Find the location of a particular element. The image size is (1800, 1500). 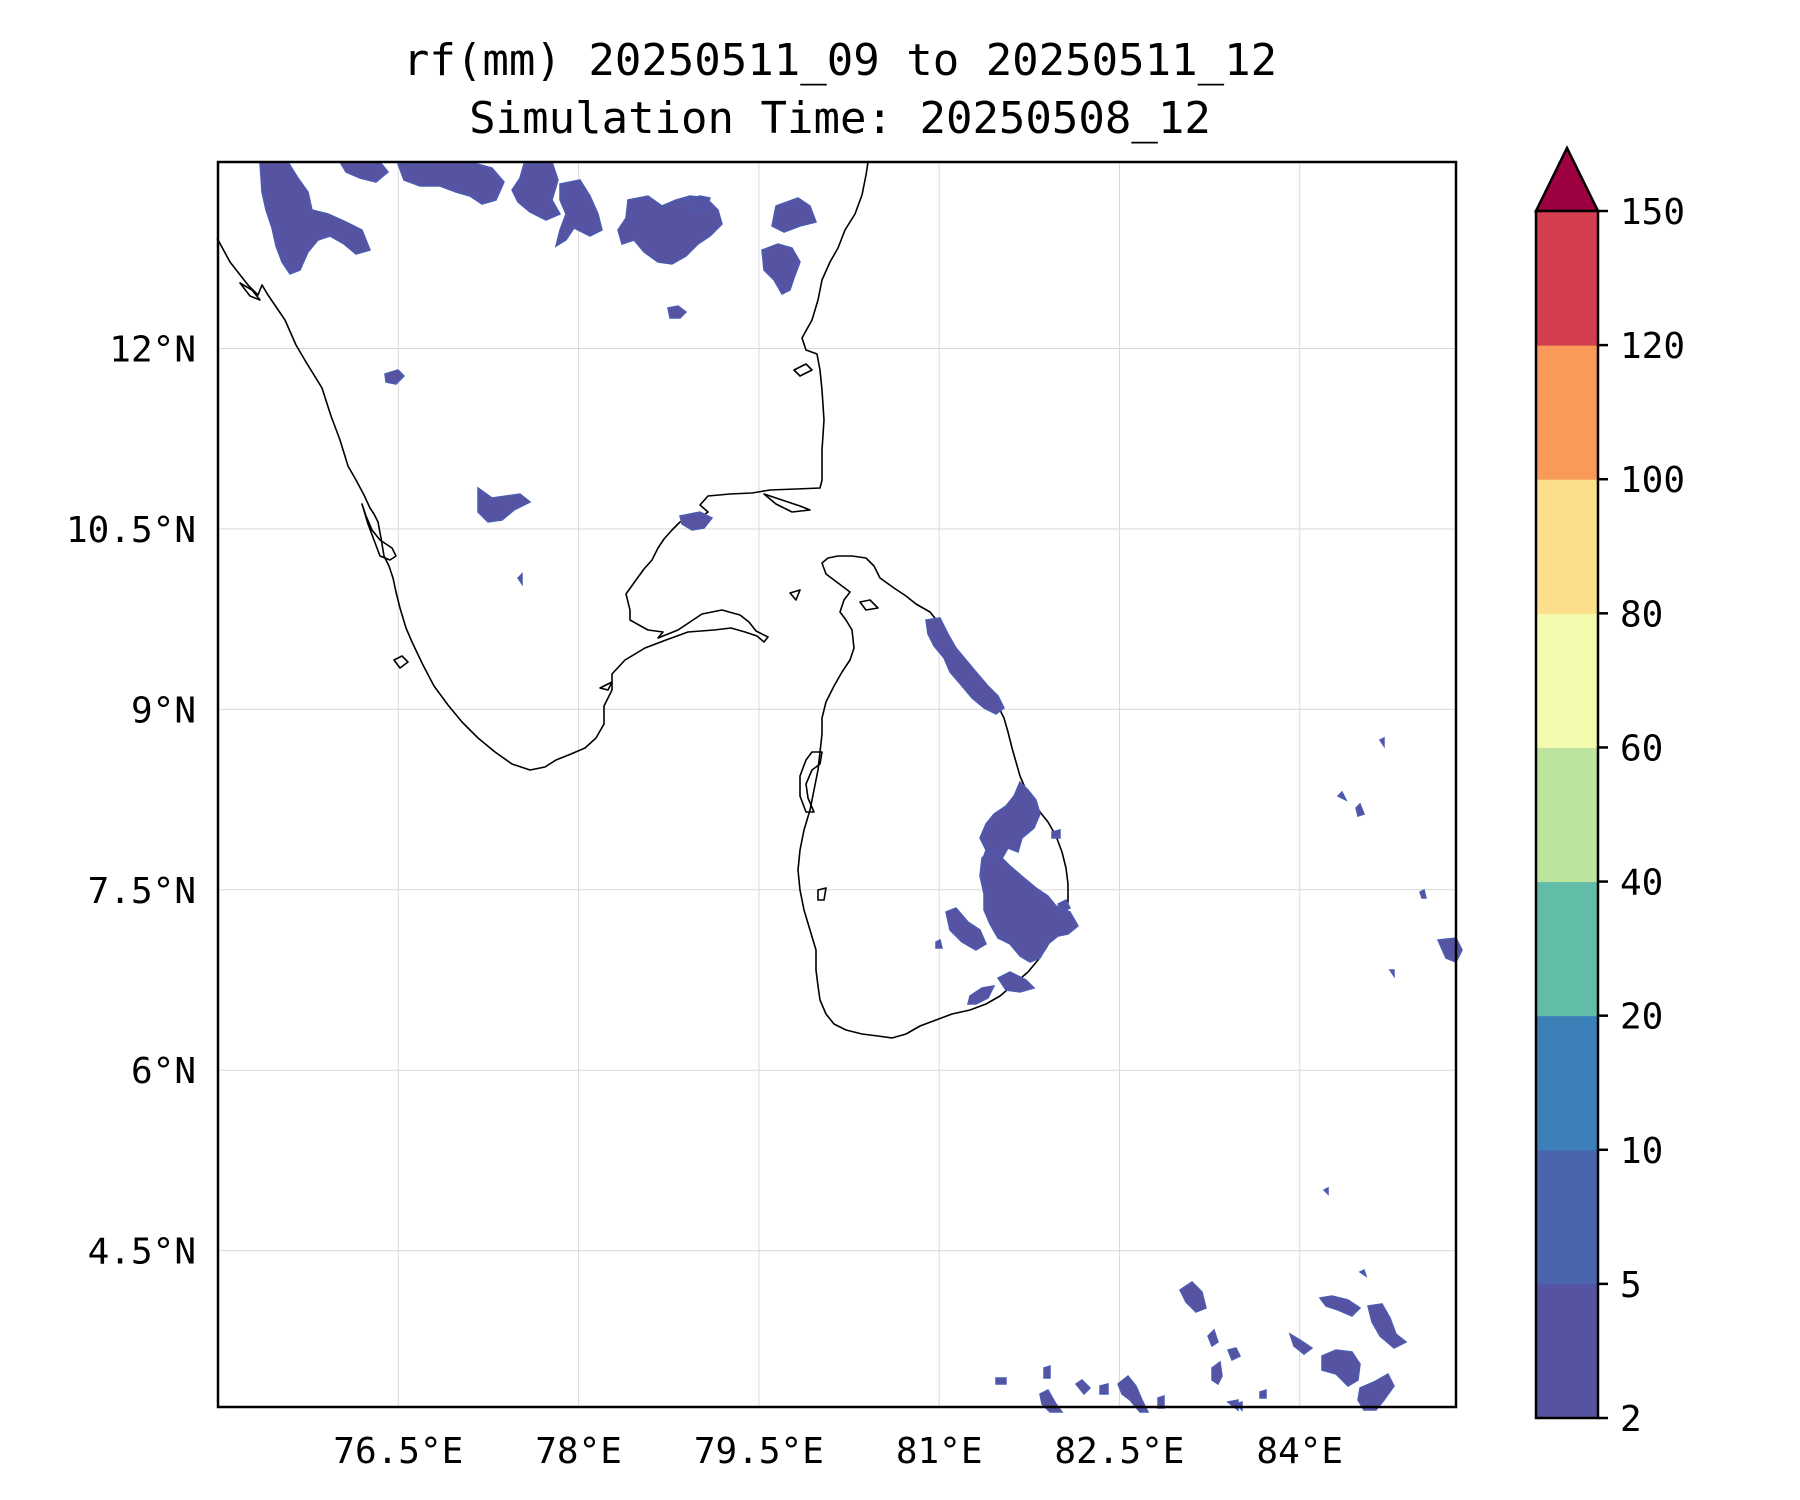

colorbar-tick-label: 100 is located at coordinates (1652, 480).